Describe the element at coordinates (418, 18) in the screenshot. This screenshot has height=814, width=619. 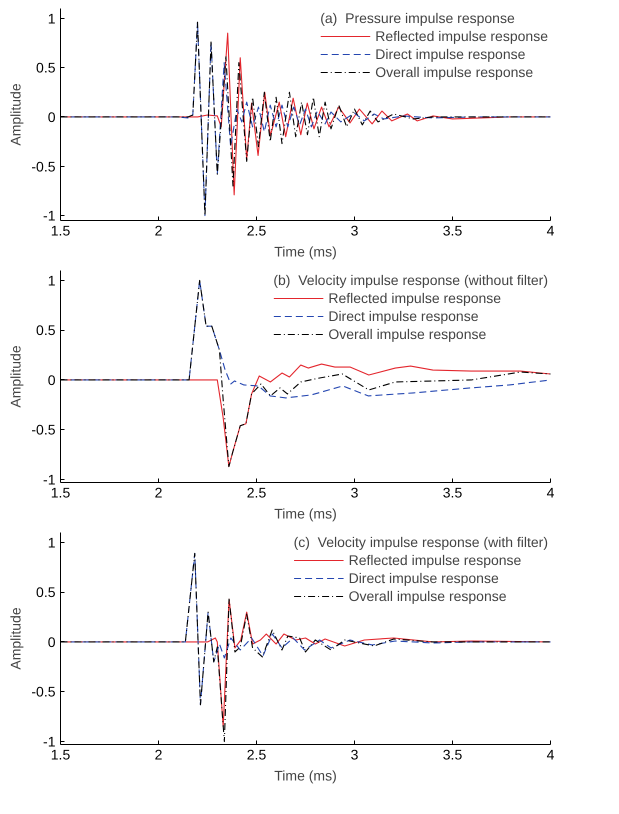
I see `legend-title: (a) Pressure impulse response` at that location.